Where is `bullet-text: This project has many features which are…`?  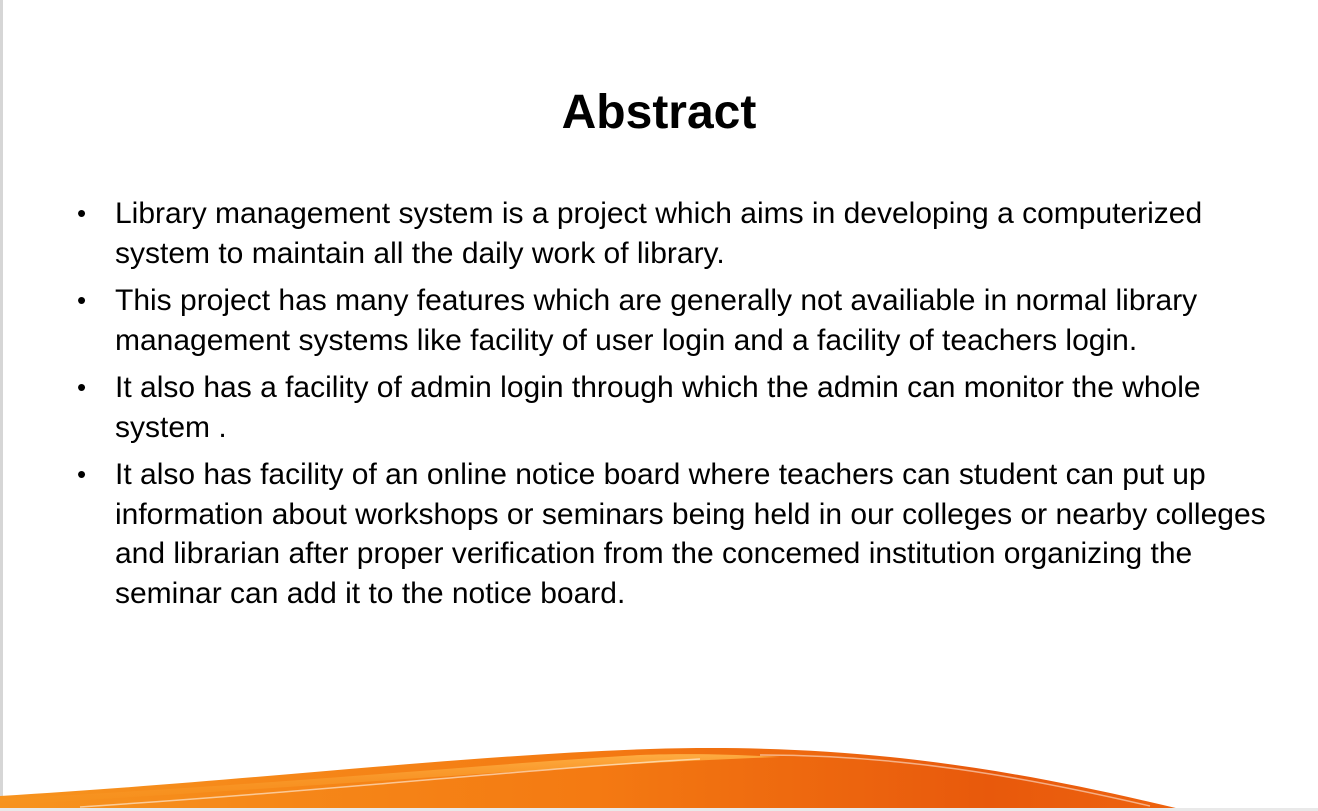 bullet-text: This project has many features which are… is located at coordinates (656, 320).